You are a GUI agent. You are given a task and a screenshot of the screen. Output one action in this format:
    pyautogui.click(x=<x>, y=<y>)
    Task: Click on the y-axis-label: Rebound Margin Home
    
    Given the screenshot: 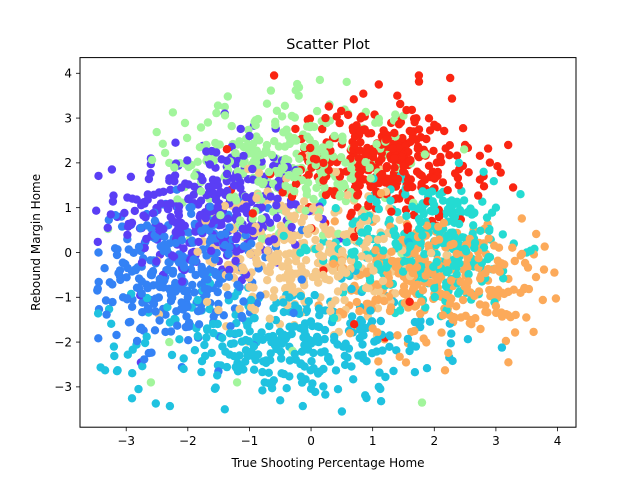 What is the action you would take?
    pyautogui.click(x=36, y=242)
    